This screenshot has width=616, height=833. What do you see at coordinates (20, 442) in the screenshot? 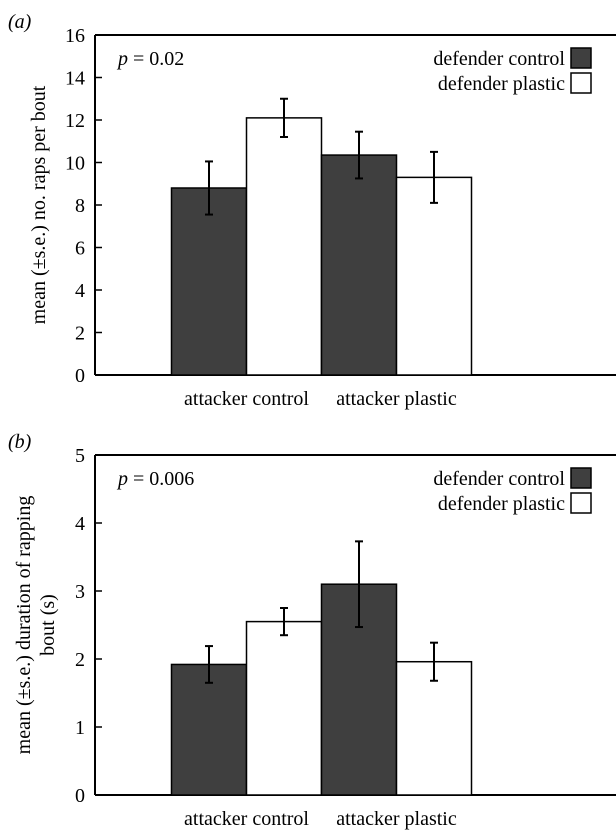
I see `panel-label: (b)` at bounding box center [20, 442].